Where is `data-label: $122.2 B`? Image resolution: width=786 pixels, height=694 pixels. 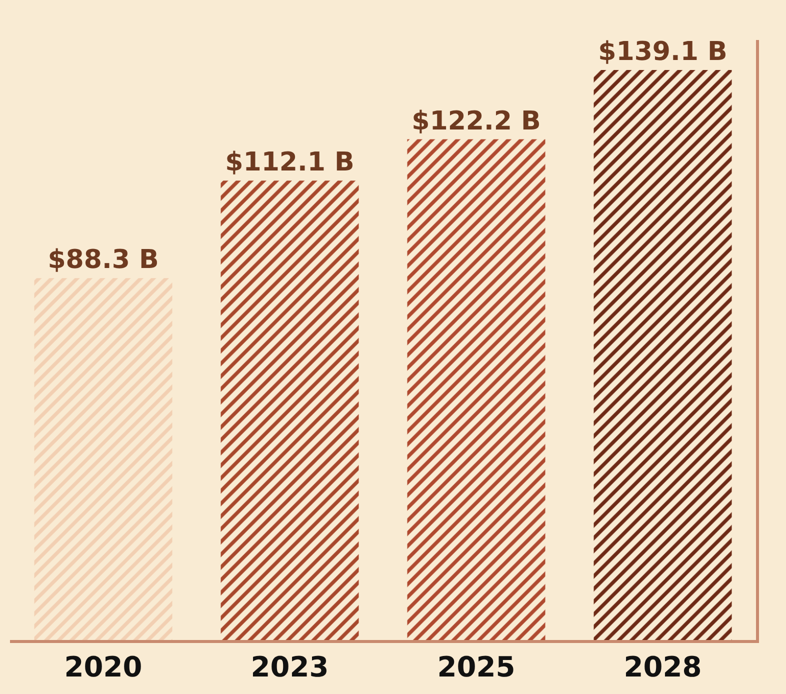
data-label: $122.2 B is located at coordinates (476, 121).